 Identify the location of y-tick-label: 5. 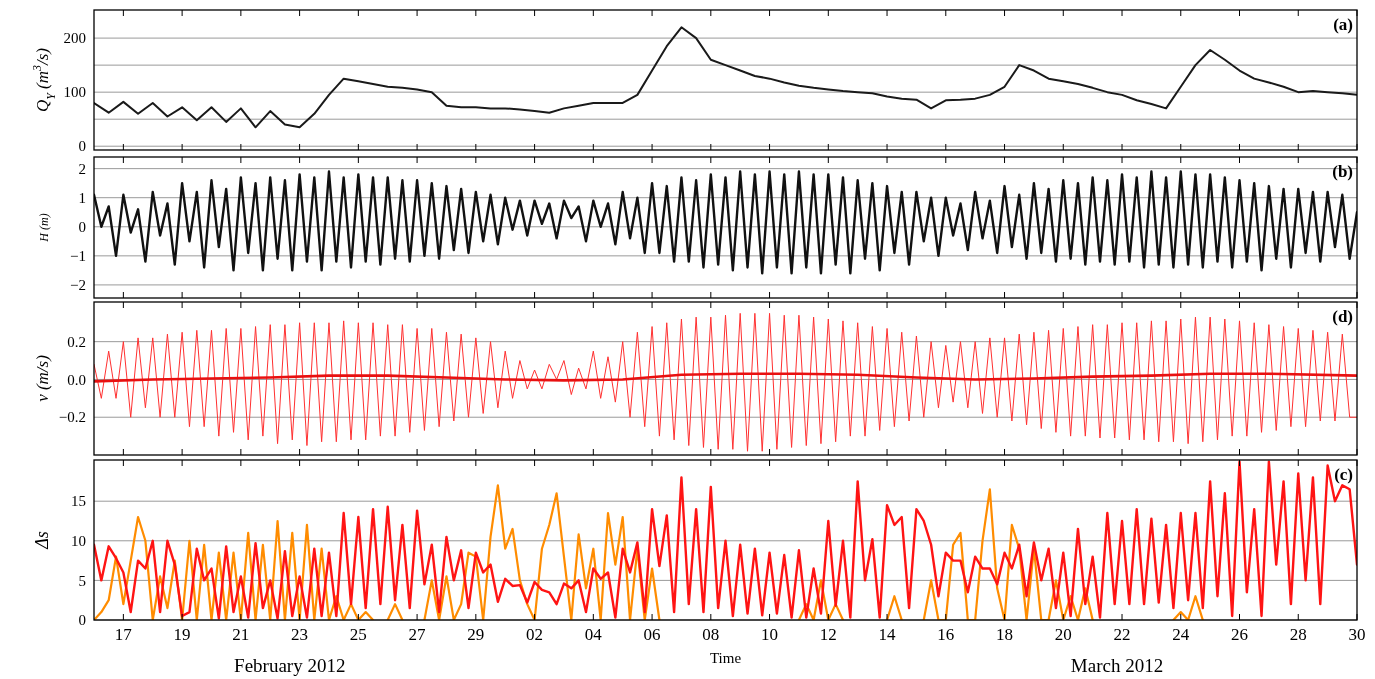
(82, 580).